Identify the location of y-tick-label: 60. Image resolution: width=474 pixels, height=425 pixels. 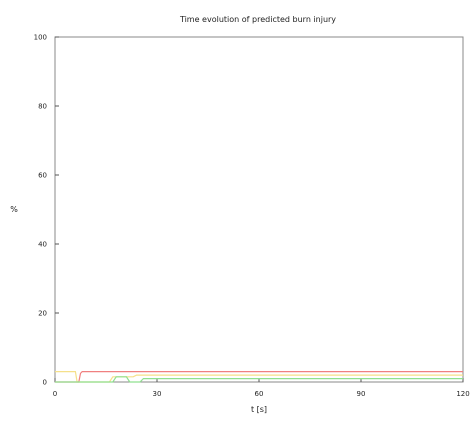
(42, 176).